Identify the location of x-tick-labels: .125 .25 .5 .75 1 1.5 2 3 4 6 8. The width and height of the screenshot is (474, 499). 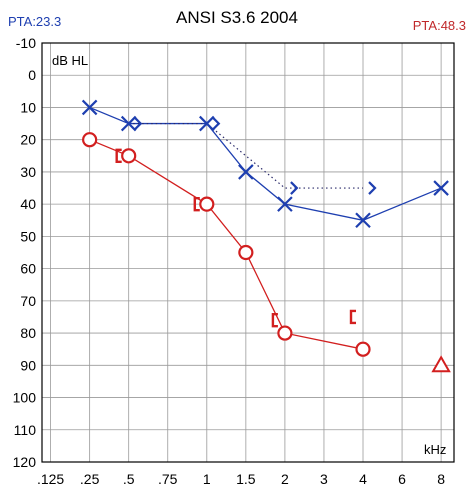
(241, 479).